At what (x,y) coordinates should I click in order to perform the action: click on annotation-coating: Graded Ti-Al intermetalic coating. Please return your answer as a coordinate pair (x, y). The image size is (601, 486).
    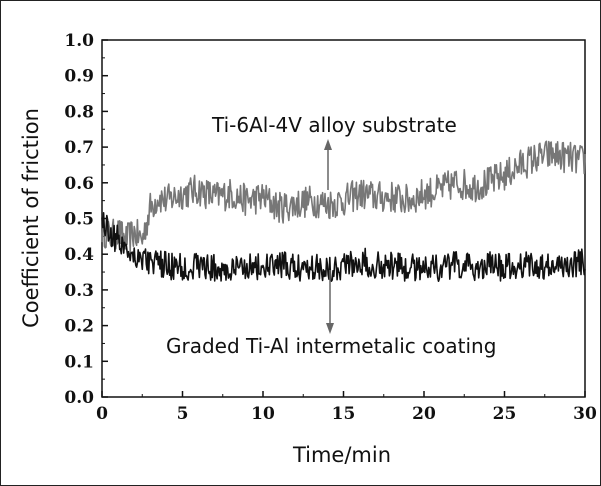
    Looking at the image, I should click on (331, 346).